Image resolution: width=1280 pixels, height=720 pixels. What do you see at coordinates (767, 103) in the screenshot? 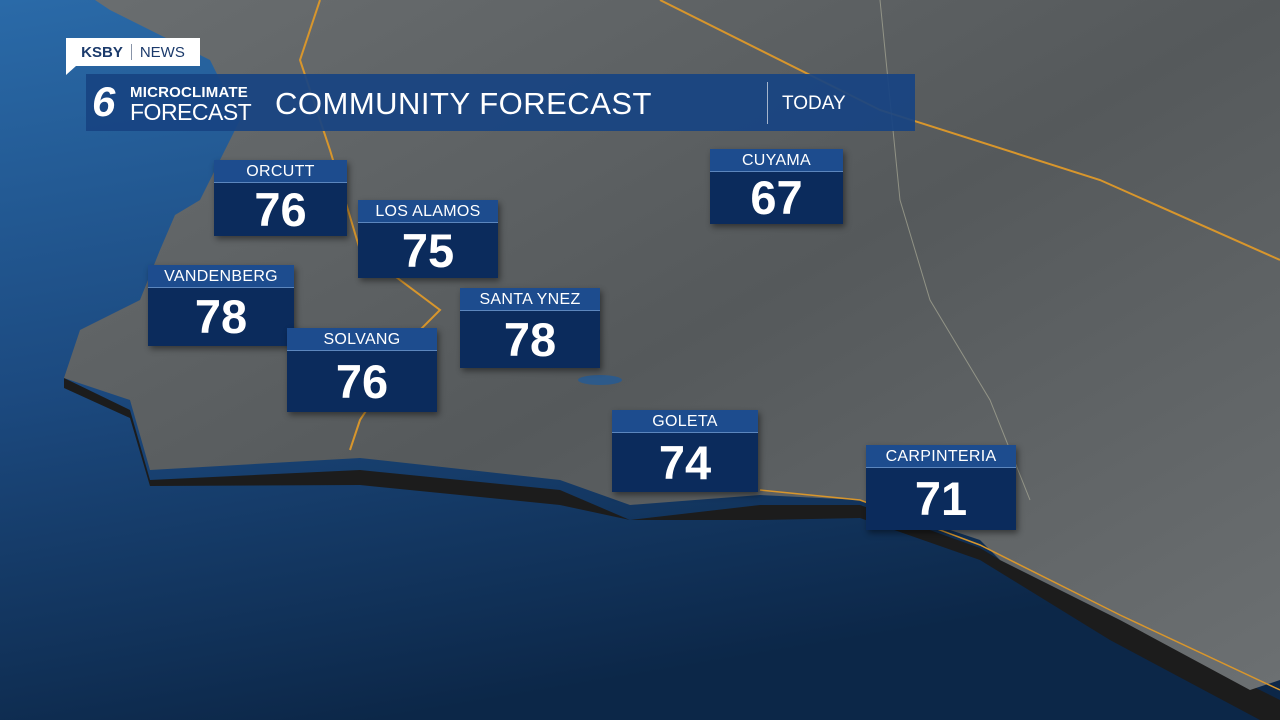
I see `banner-divider` at bounding box center [767, 103].